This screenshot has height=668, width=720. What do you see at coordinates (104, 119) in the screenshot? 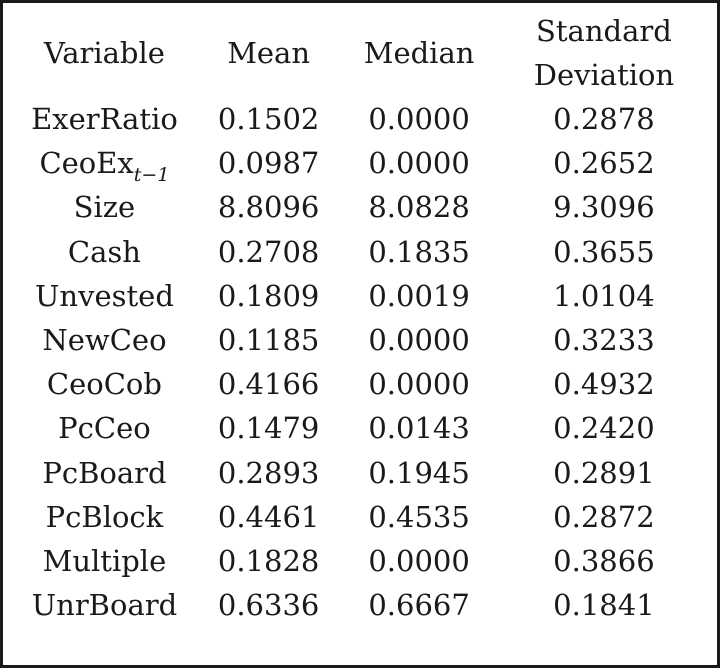
I see `cell-variable: ExerRatio` at bounding box center [104, 119].